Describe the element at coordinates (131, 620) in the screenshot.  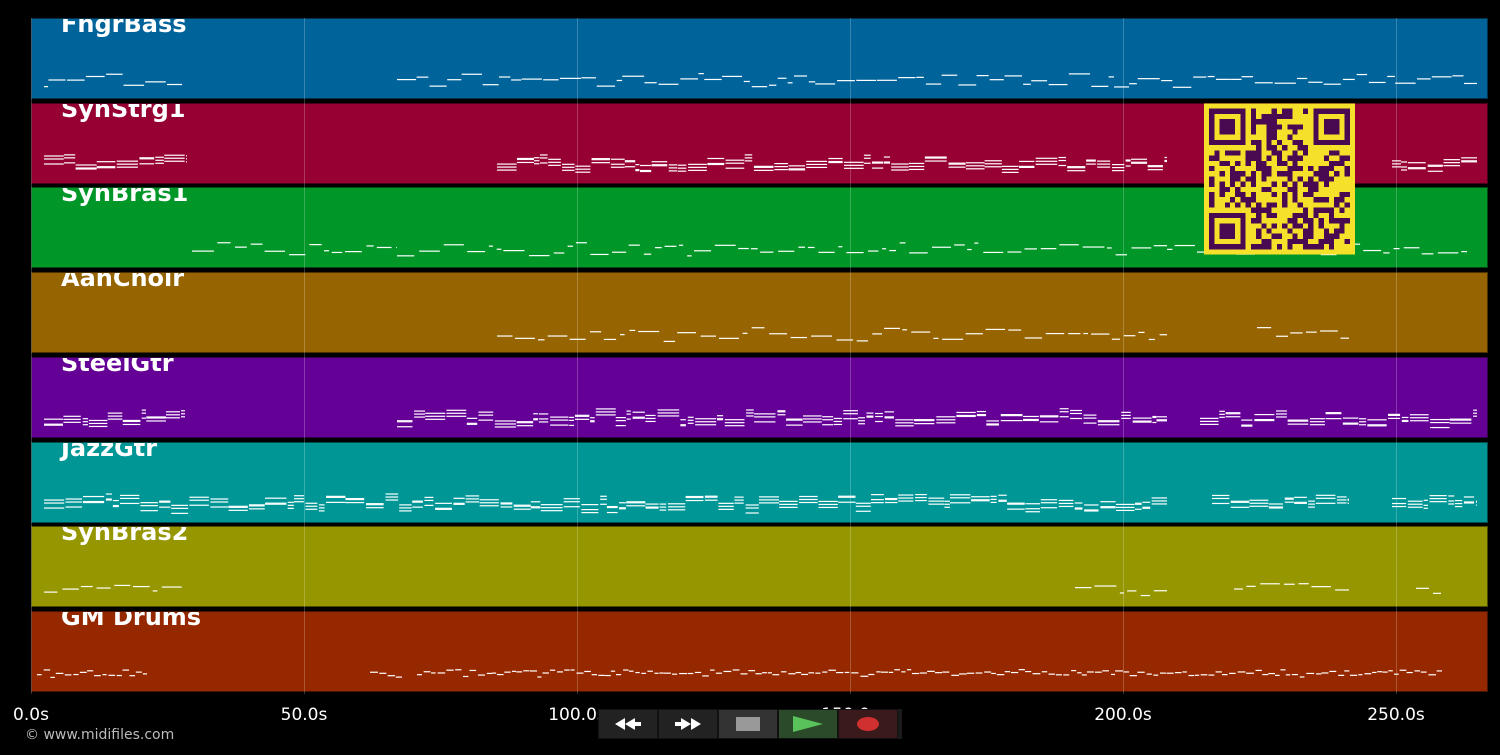
I see `track-name: GM Drums` at that location.